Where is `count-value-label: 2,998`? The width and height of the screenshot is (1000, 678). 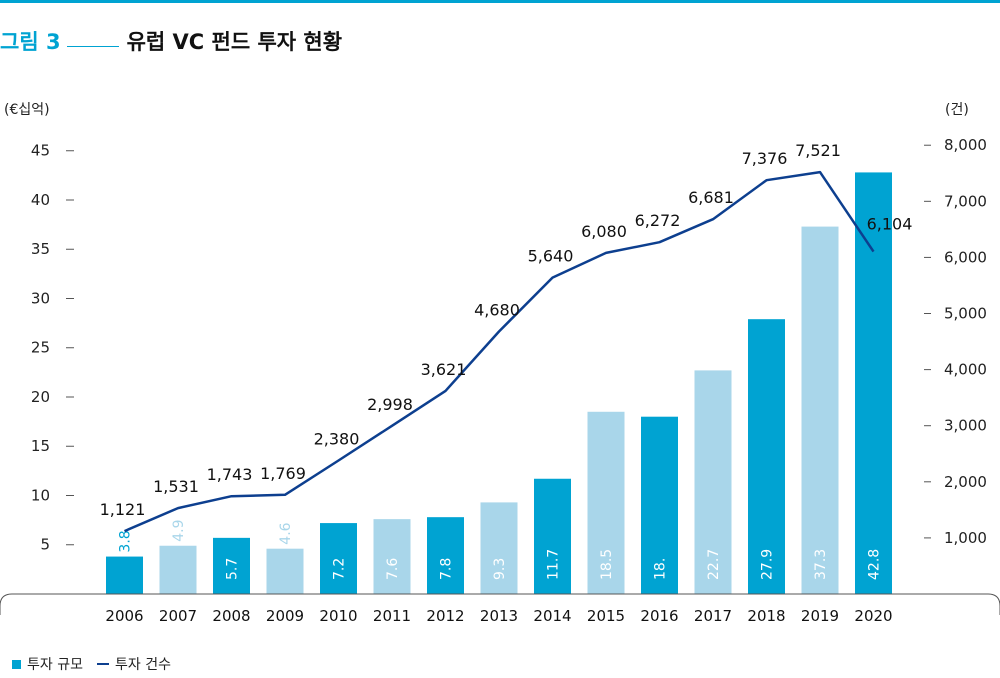
count-value-label: 2,998 is located at coordinates (390, 404).